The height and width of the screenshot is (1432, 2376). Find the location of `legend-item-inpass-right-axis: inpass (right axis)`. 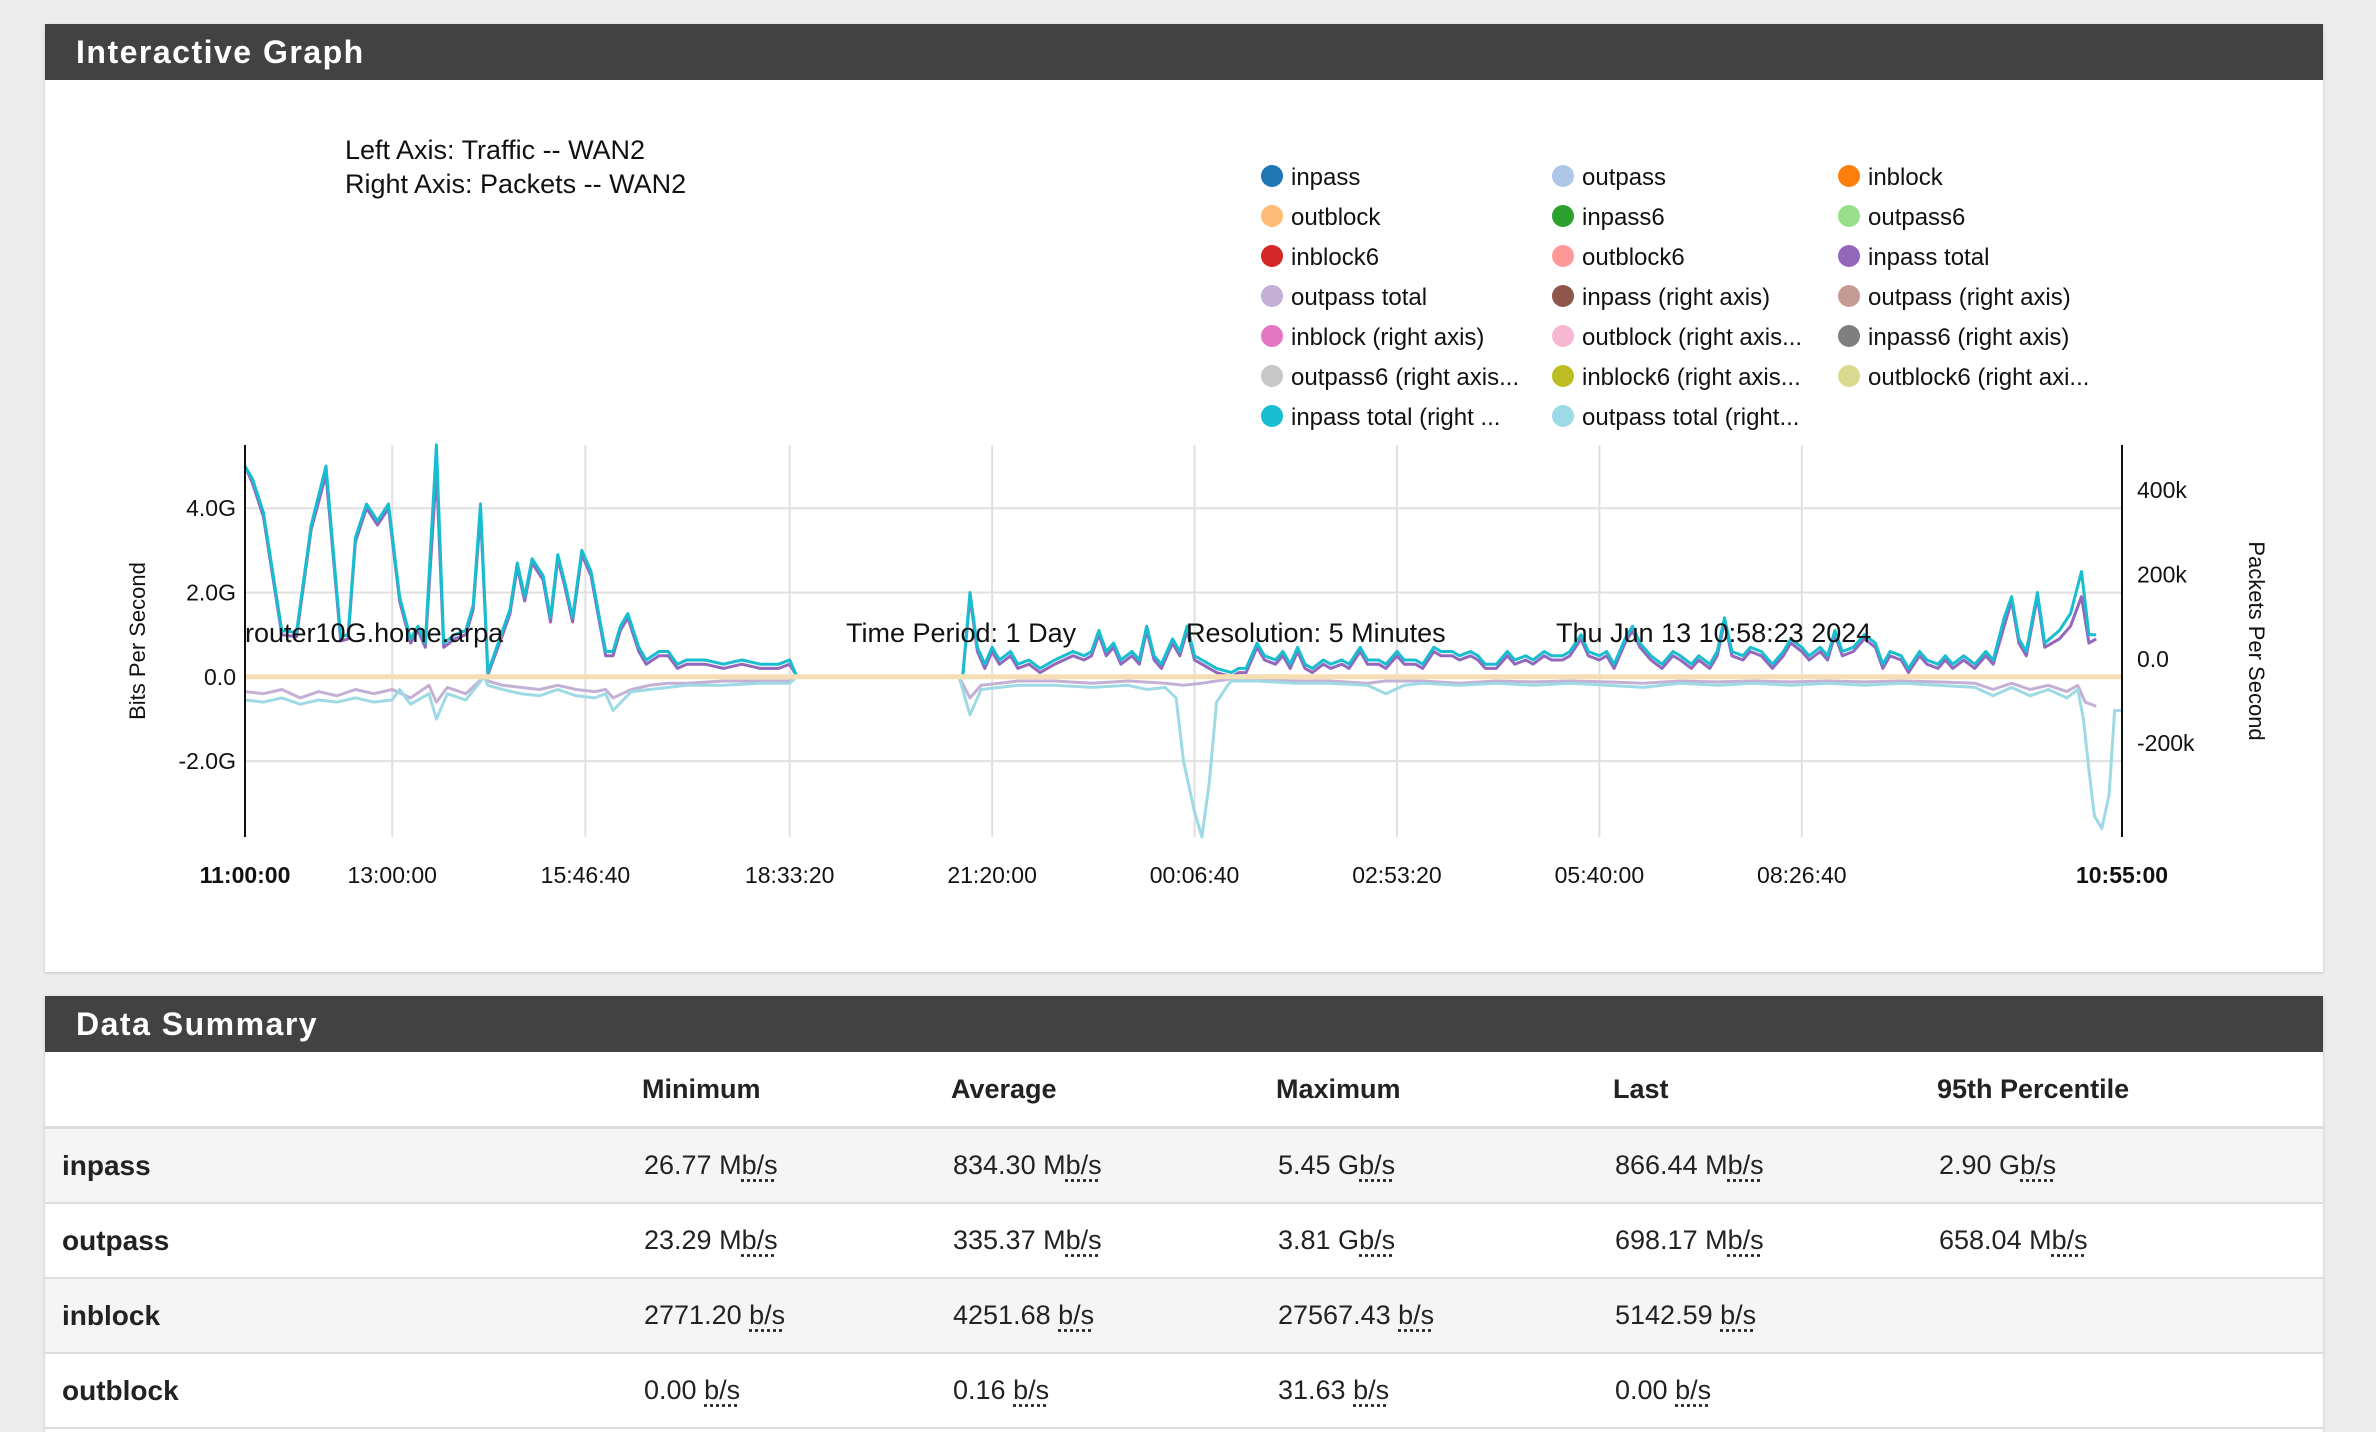

legend-item-inpass-right-axis: inpass (right axis) is located at coordinates (1661, 297).